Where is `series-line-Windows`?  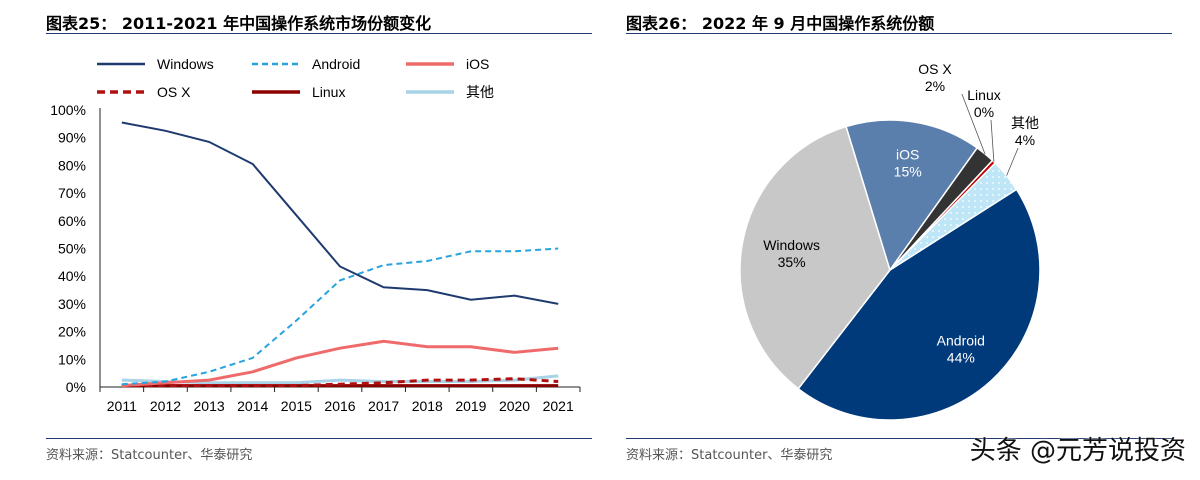 series-line-Windows is located at coordinates (340, 213).